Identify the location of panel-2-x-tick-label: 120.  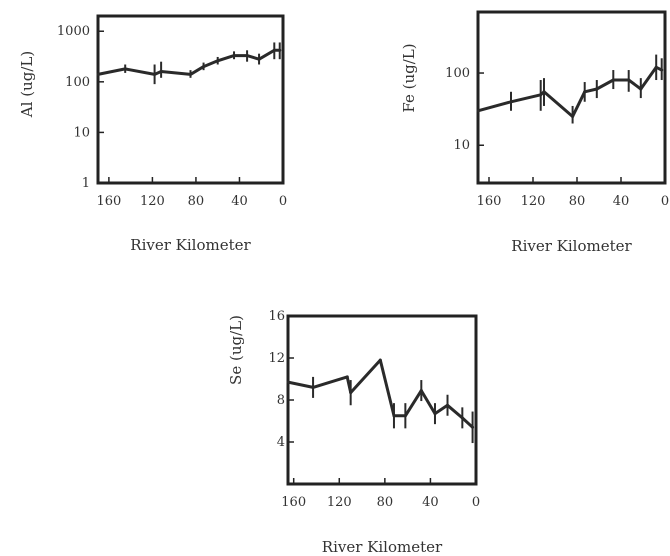
(339, 502).